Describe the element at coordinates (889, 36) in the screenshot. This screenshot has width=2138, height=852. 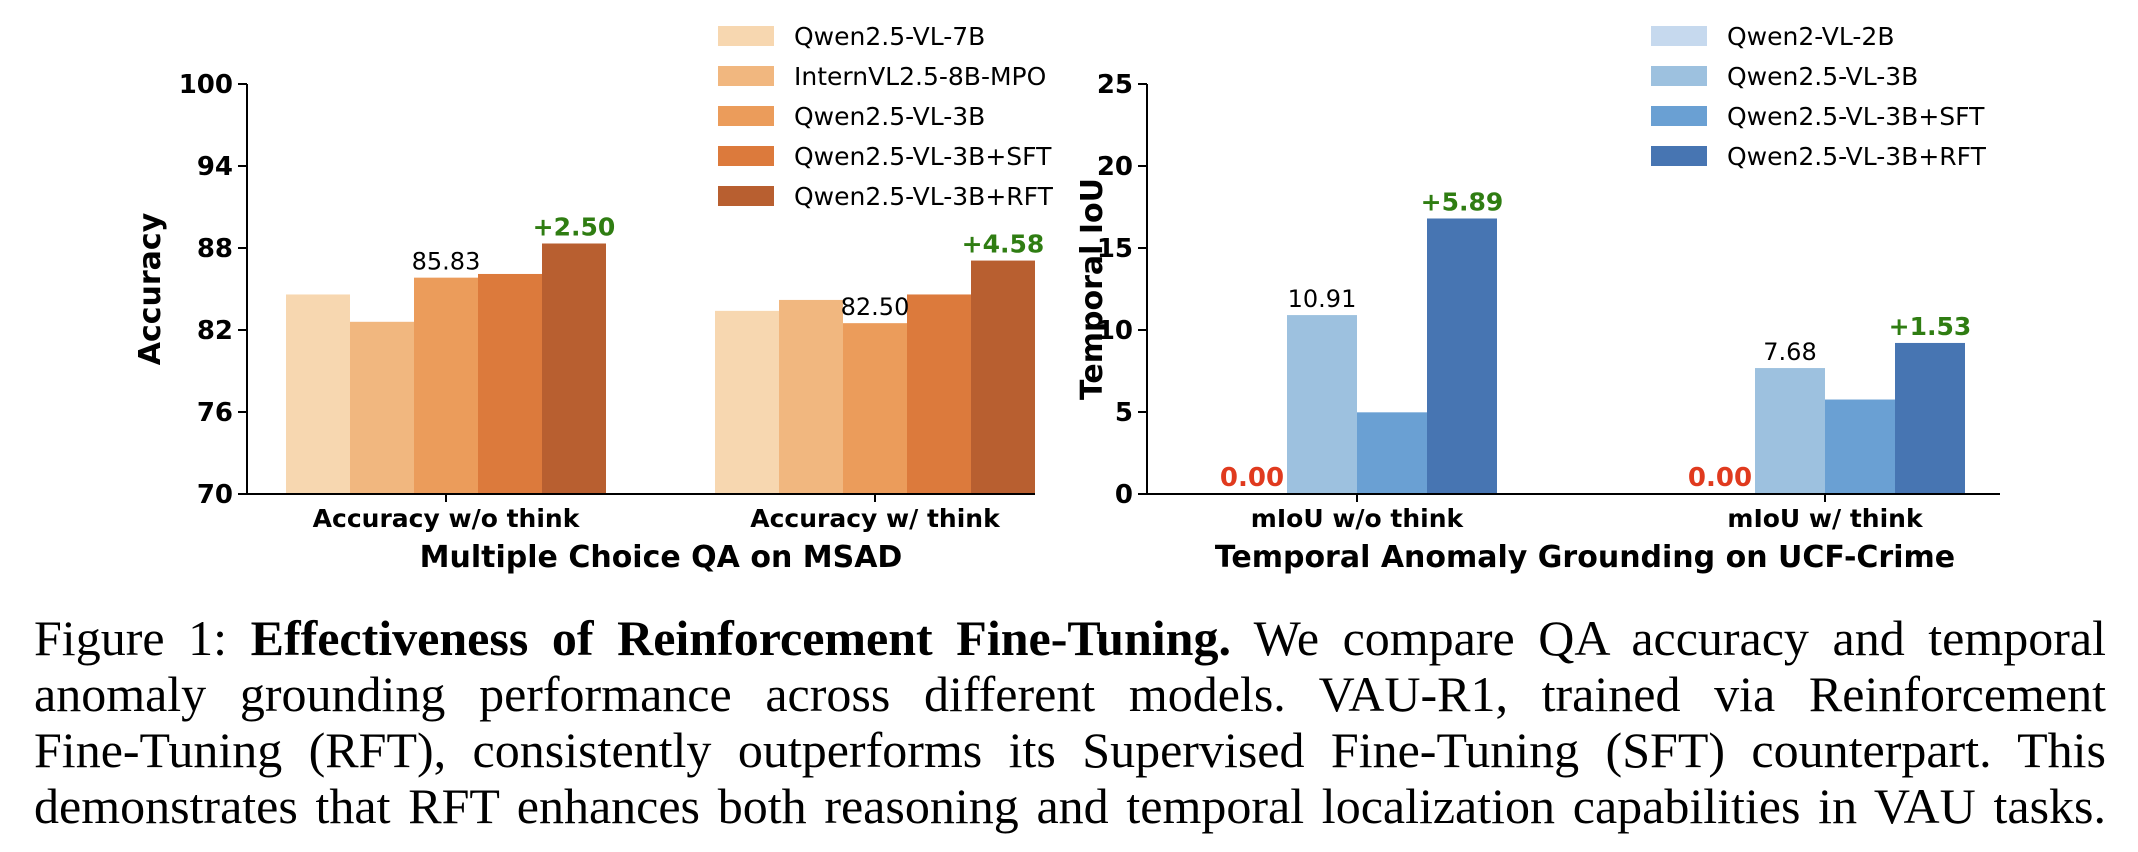
I see `legend-label-0-0: Qwen2.5-VL-7B` at that location.